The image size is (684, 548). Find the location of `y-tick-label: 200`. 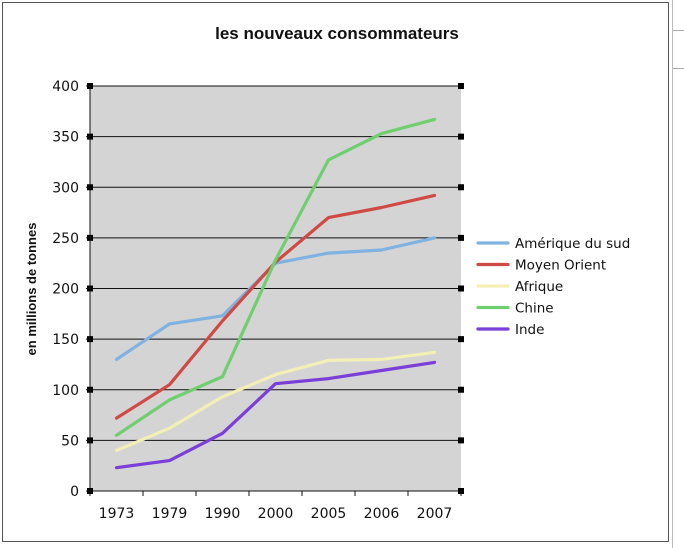

y-tick-label: 200 is located at coordinates (65, 290).